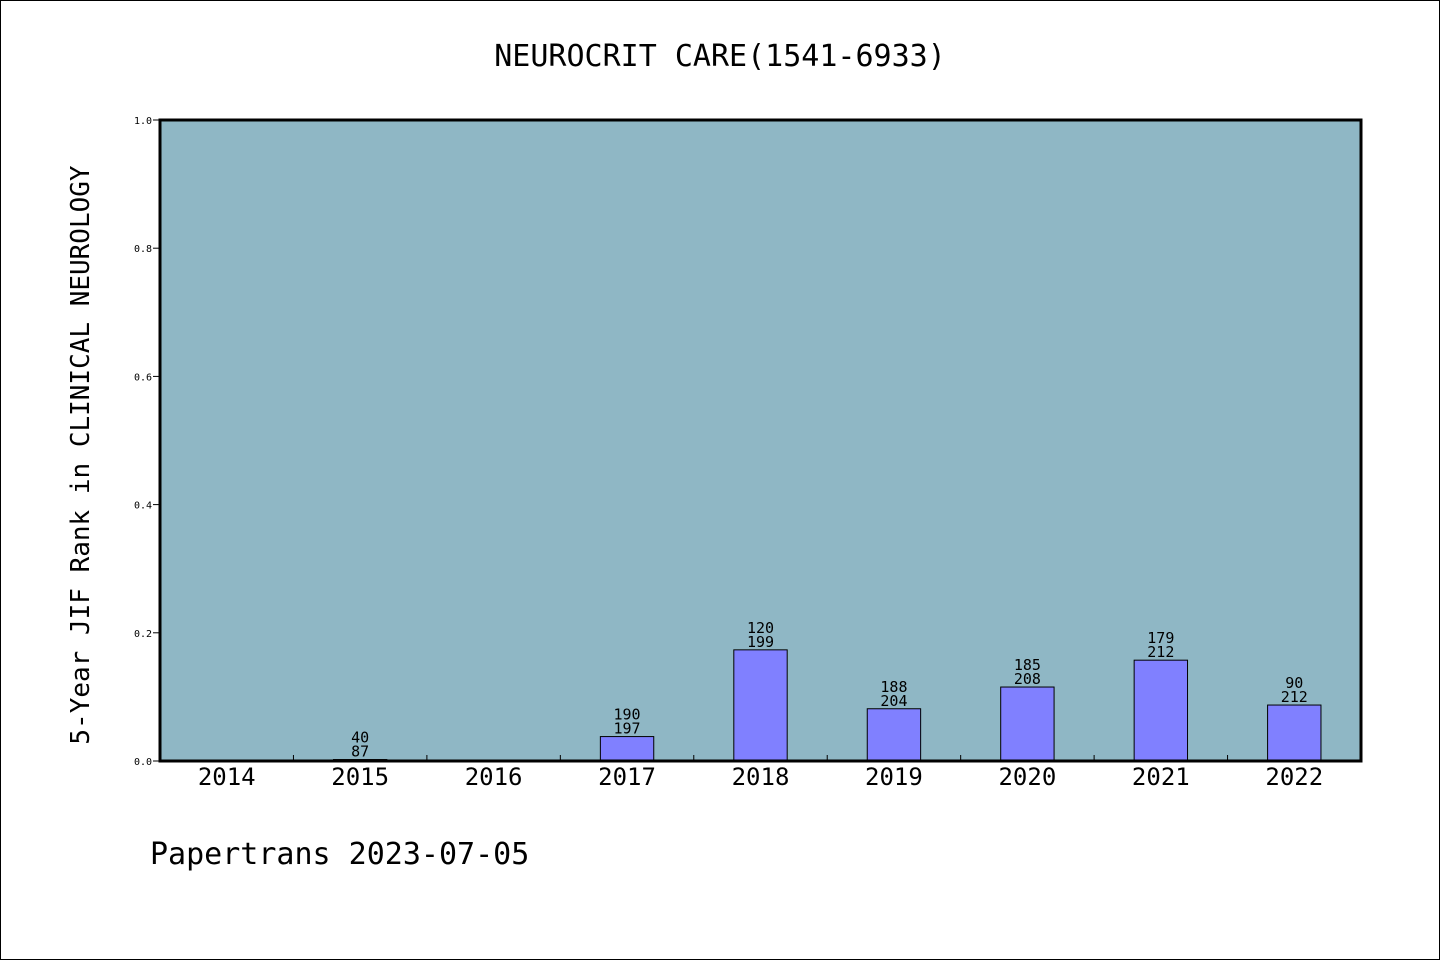 This screenshot has height=960, width=1440. I want to click on x-tick-label: 2020, so click(1027, 777).